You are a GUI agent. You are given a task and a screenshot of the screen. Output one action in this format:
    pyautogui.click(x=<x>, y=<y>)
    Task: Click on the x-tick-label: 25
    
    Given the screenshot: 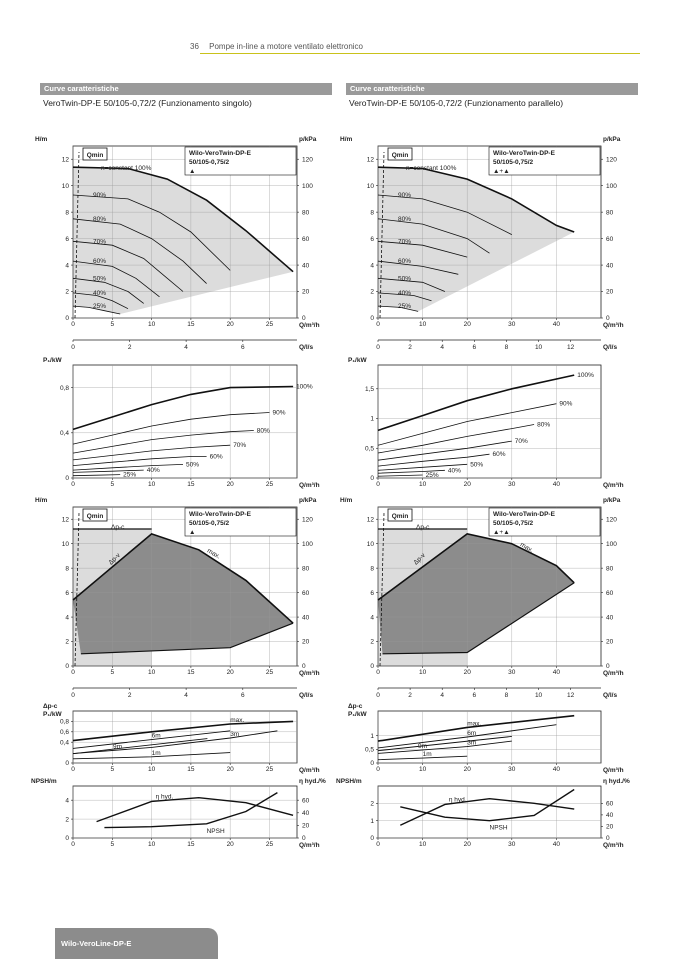 What is the action you would take?
    pyautogui.click(x=270, y=672)
    